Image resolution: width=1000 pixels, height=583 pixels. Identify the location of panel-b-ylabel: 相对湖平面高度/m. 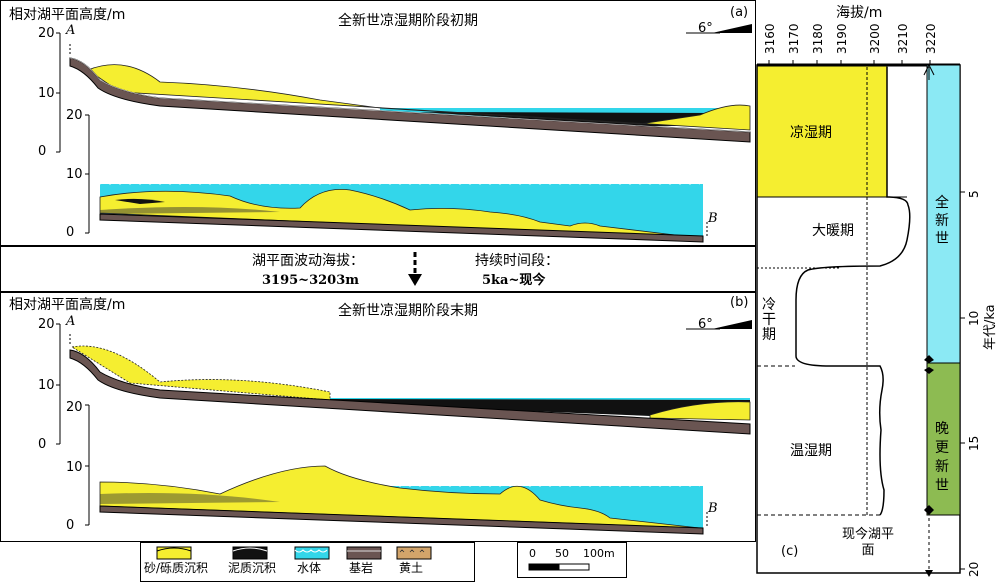
(67, 305).